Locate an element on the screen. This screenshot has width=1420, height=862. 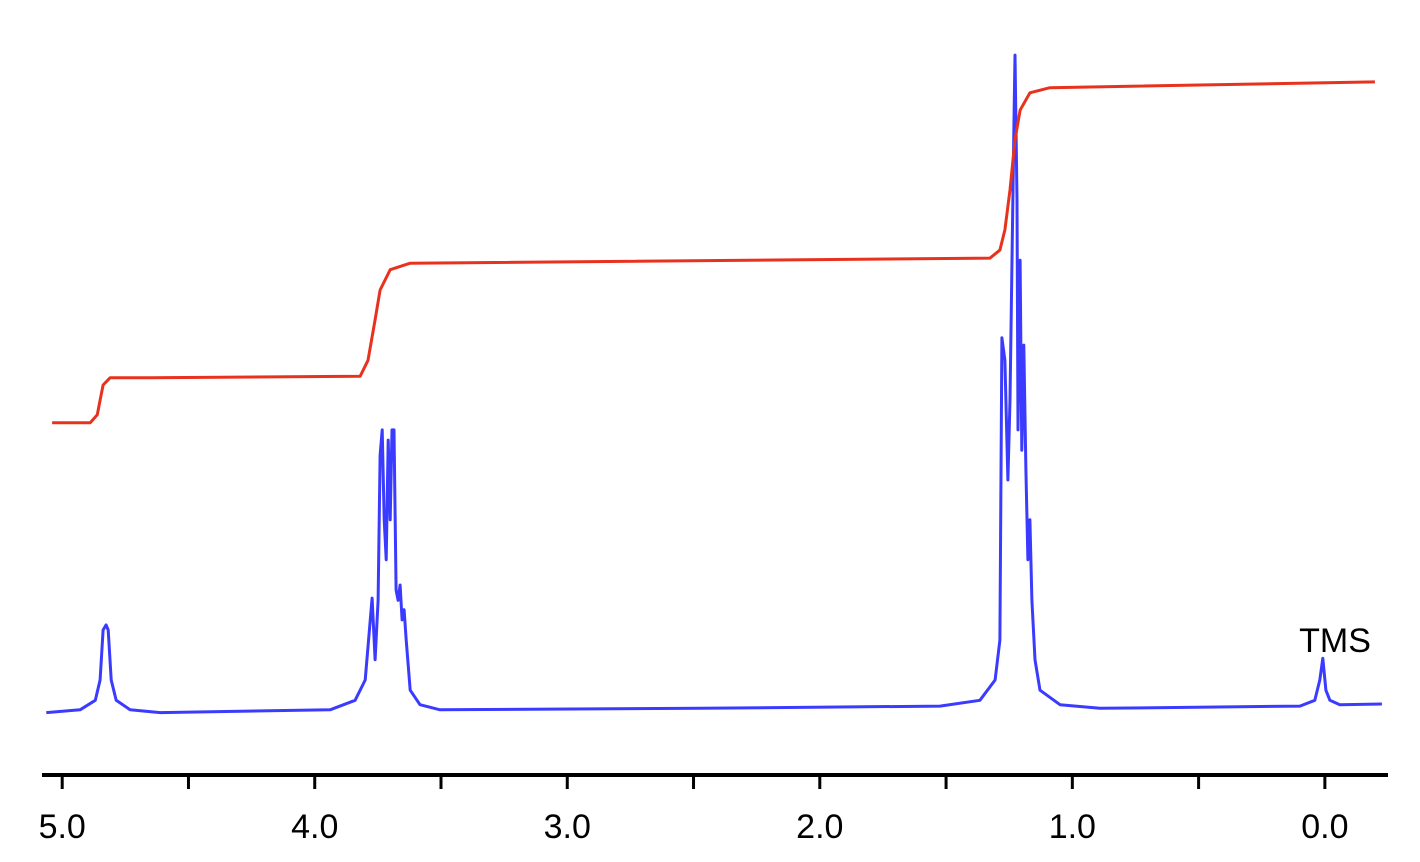
x-tick-label: 0.0 is located at coordinates (1324, 827).